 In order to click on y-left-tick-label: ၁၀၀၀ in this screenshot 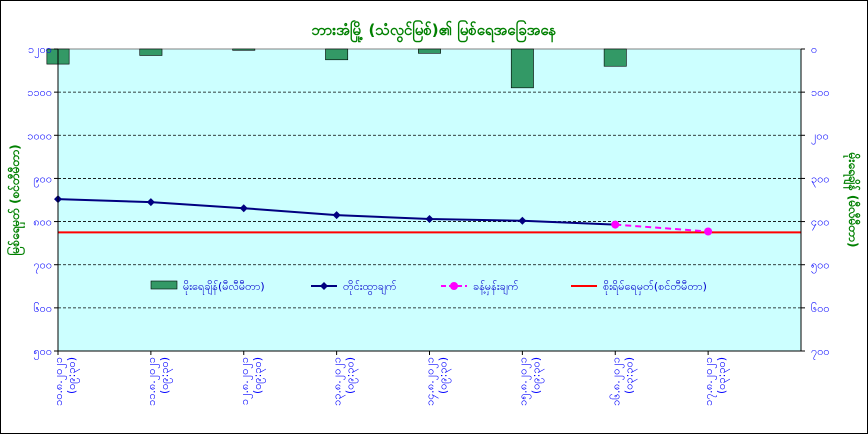, I will do `click(39, 135)`.